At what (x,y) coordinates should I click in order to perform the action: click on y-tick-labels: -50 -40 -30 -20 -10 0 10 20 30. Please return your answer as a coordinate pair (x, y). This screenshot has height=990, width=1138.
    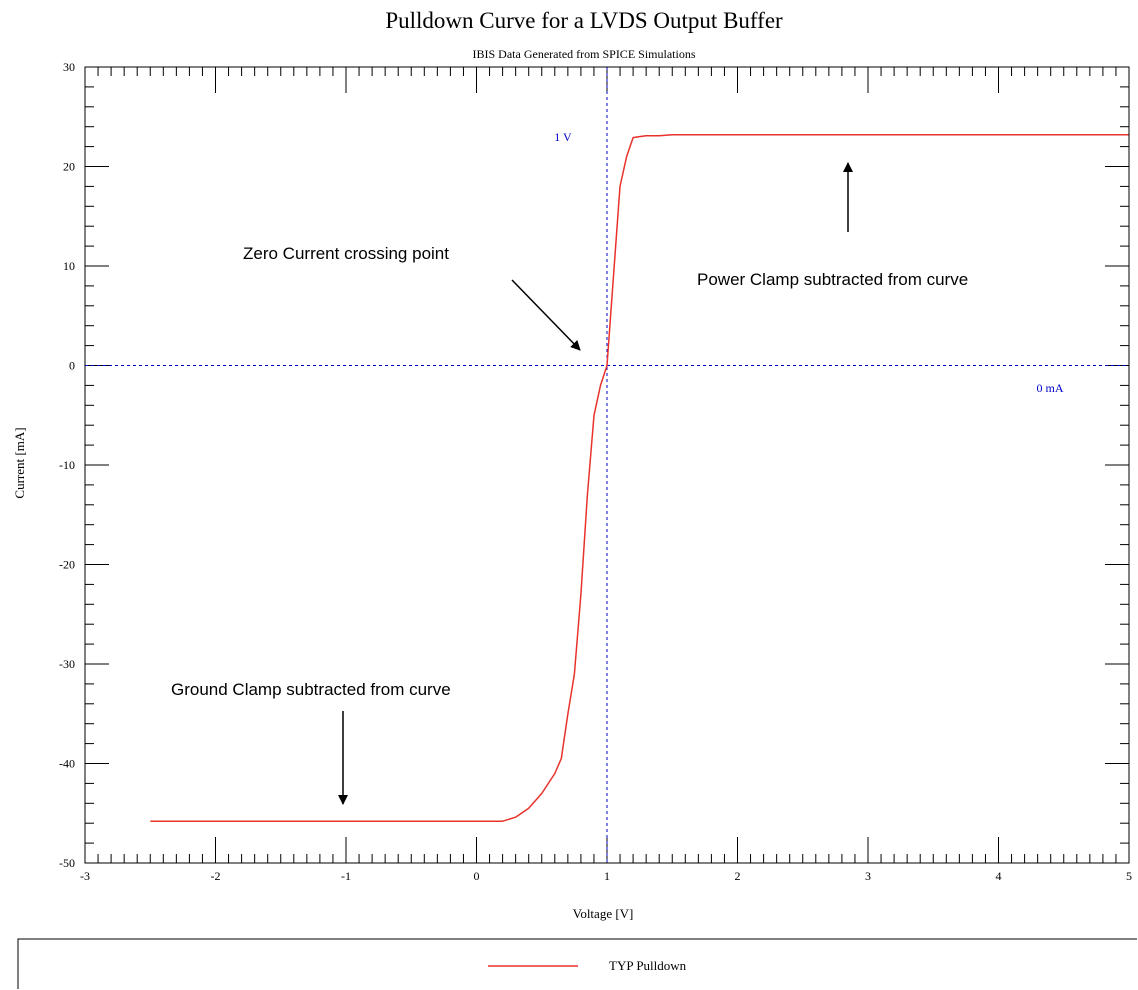
    Looking at the image, I should click on (67, 465).